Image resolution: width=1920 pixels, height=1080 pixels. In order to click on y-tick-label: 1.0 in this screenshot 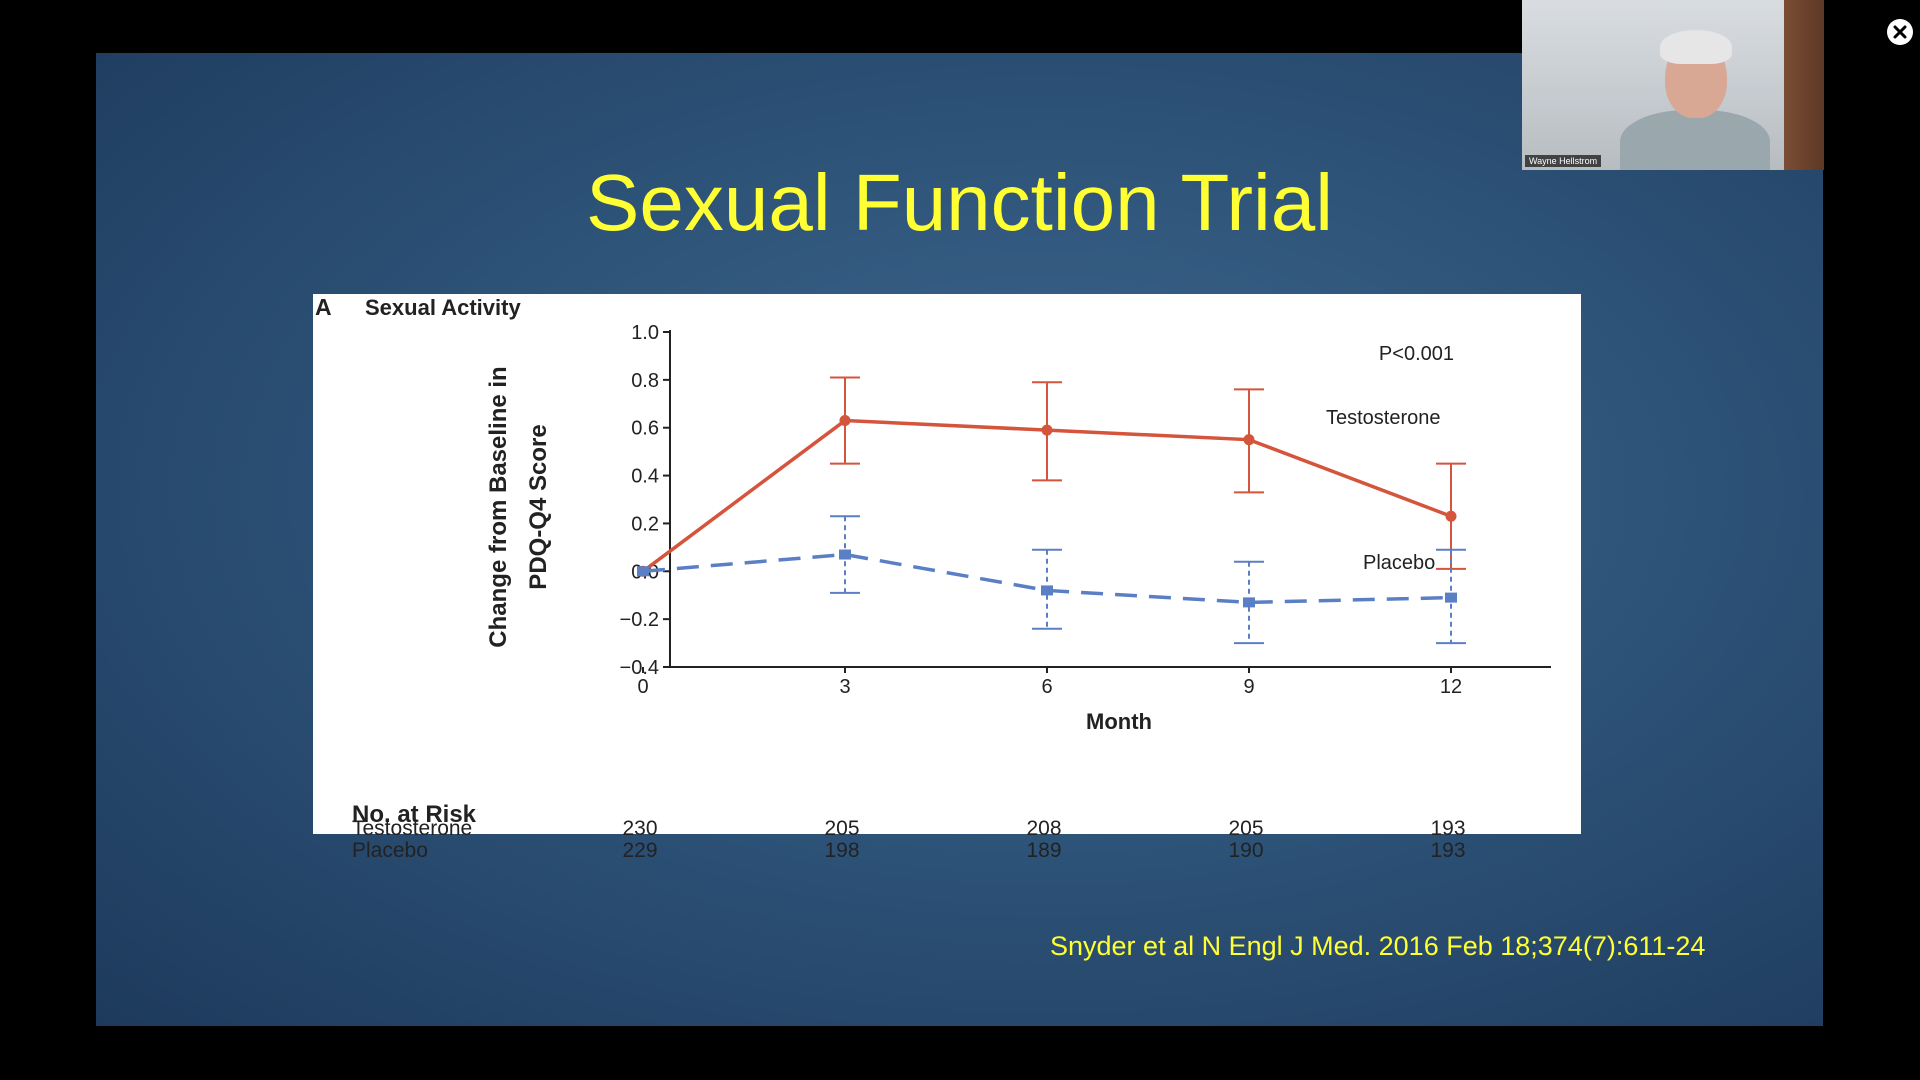, I will do `click(645, 333)`.